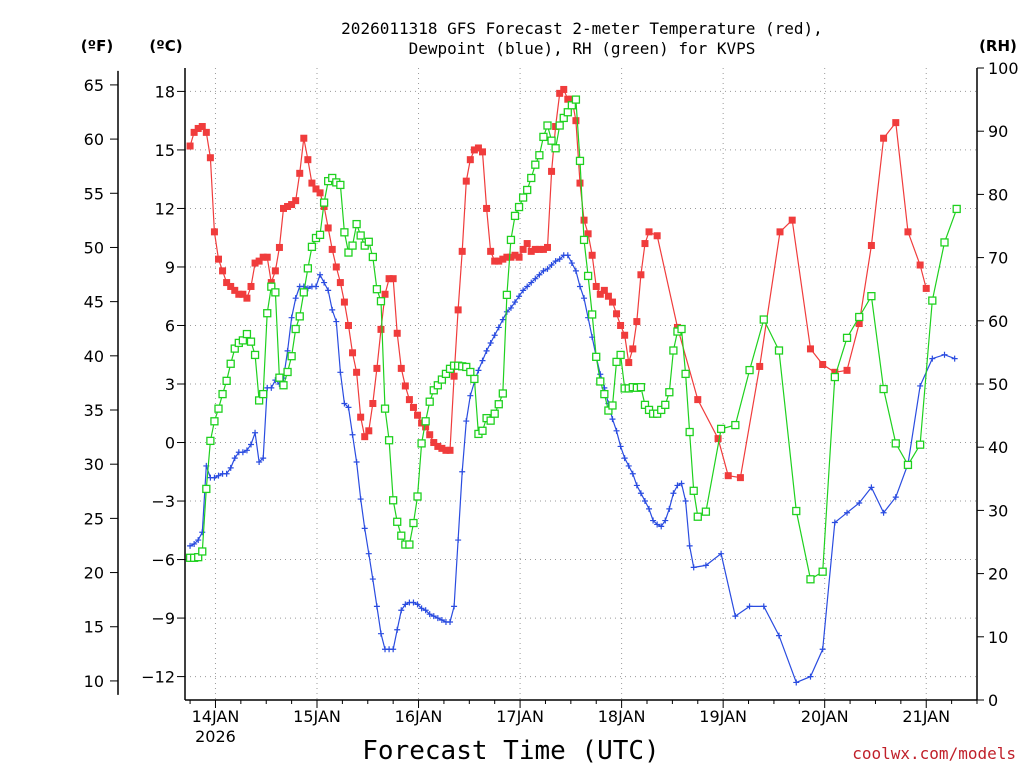  Describe the element at coordinates (170, 325) in the screenshot. I see `celsius-tick-label: 6` at that location.